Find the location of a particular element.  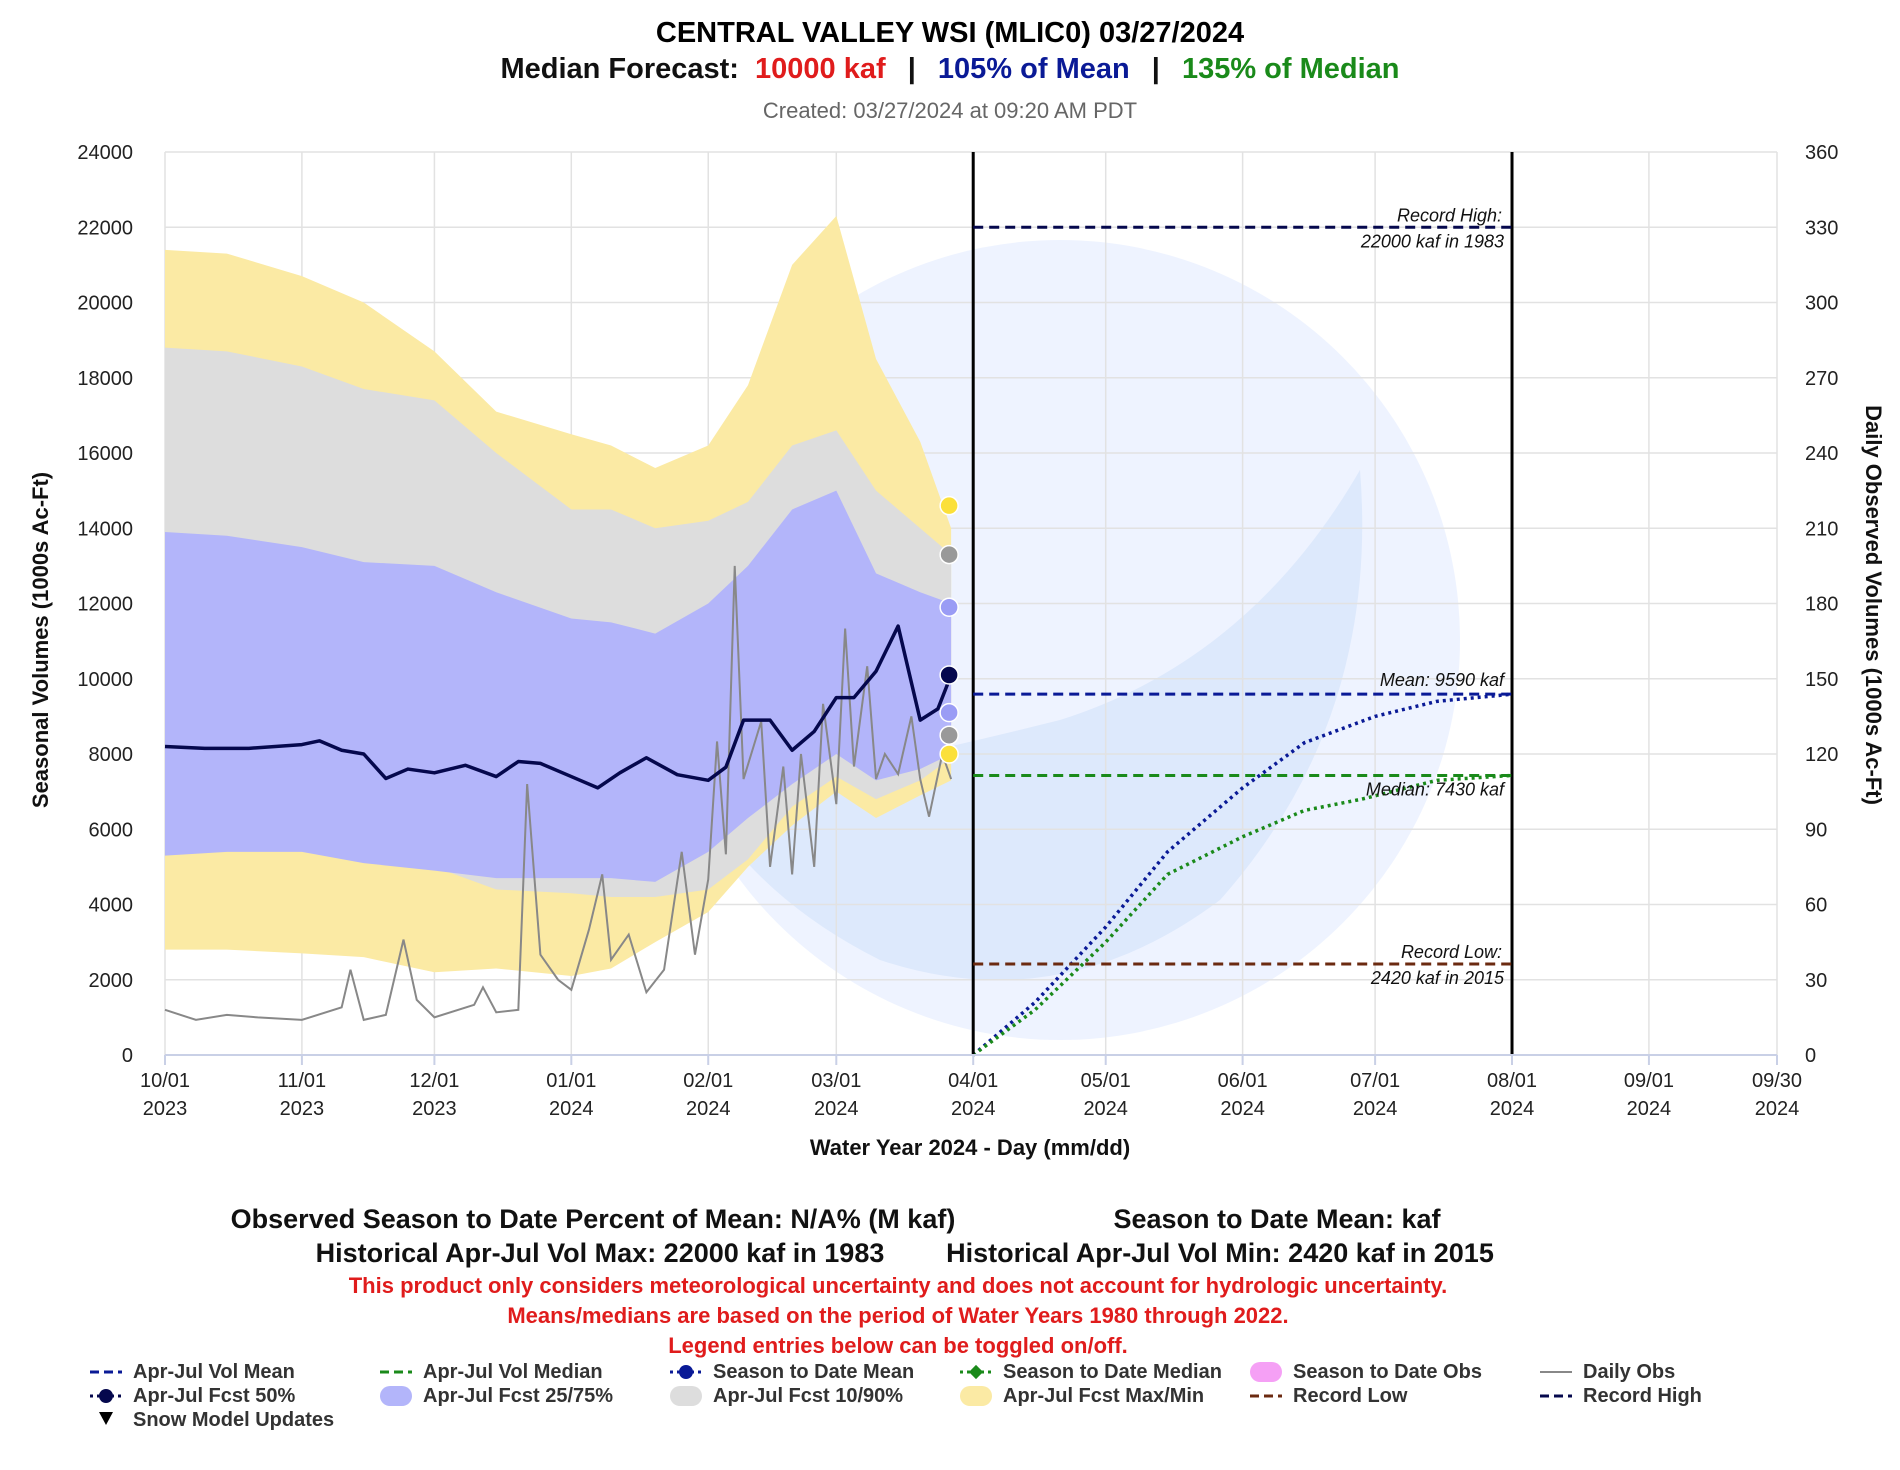

stat-season-mean: Season to Date Mean: kaf is located at coordinates (1277, 1219).